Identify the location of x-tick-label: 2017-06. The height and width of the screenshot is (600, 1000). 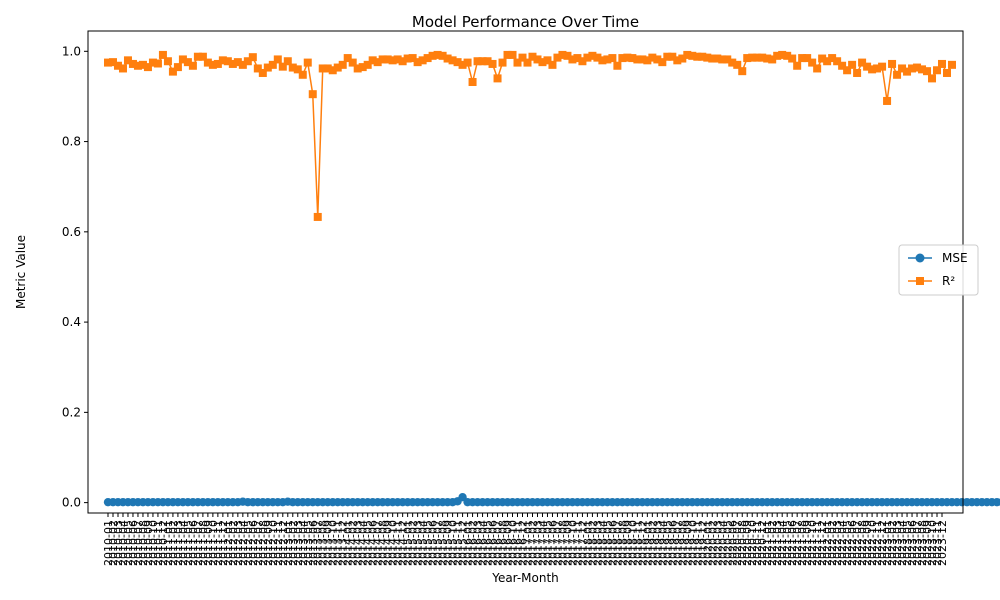
(552, 543).